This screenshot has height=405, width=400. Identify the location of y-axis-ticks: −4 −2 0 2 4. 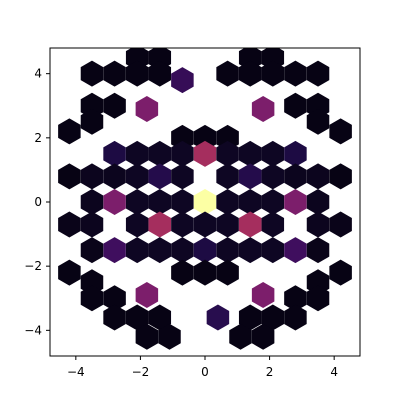
(37, 202).